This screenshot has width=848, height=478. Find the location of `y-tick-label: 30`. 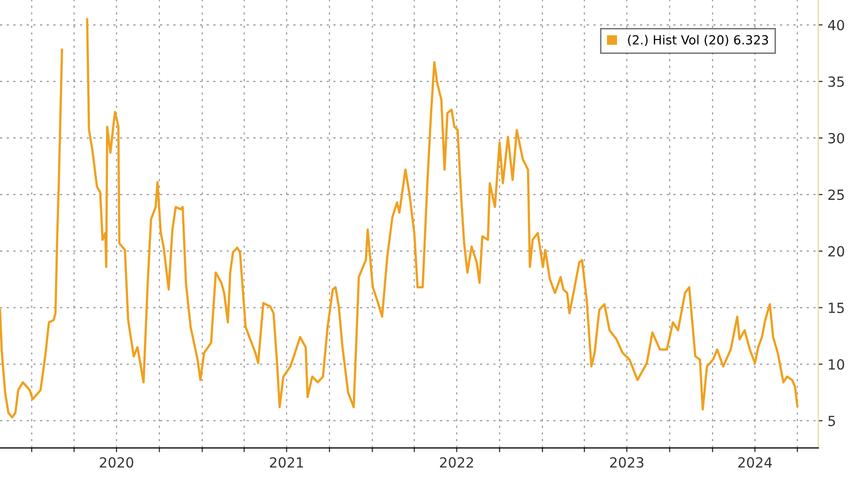

y-tick-label: 30 is located at coordinates (836, 138).